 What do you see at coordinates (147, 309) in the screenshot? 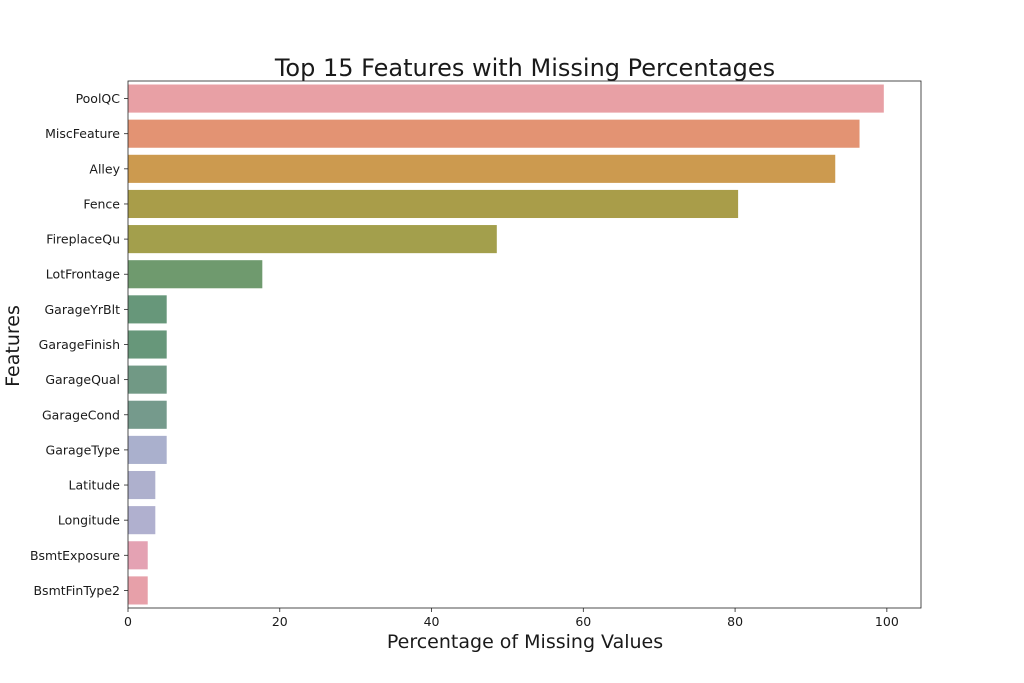
I see `bar-garageyrblt` at bounding box center [147, 309].